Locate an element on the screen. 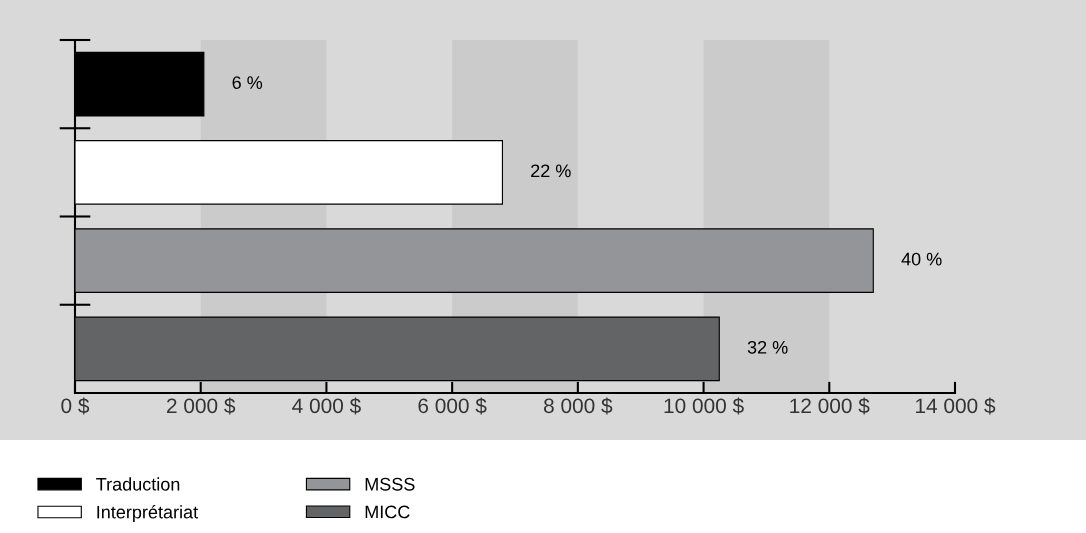 This screenshot has height=533, width=1086. text: 6 % is located at coordinates (247, 82).